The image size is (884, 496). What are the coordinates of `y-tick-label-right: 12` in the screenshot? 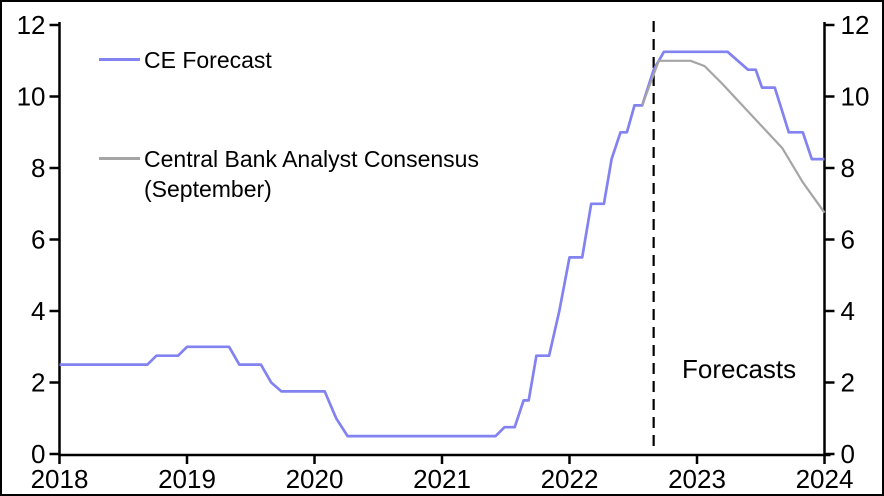 It's located at (855, 25).